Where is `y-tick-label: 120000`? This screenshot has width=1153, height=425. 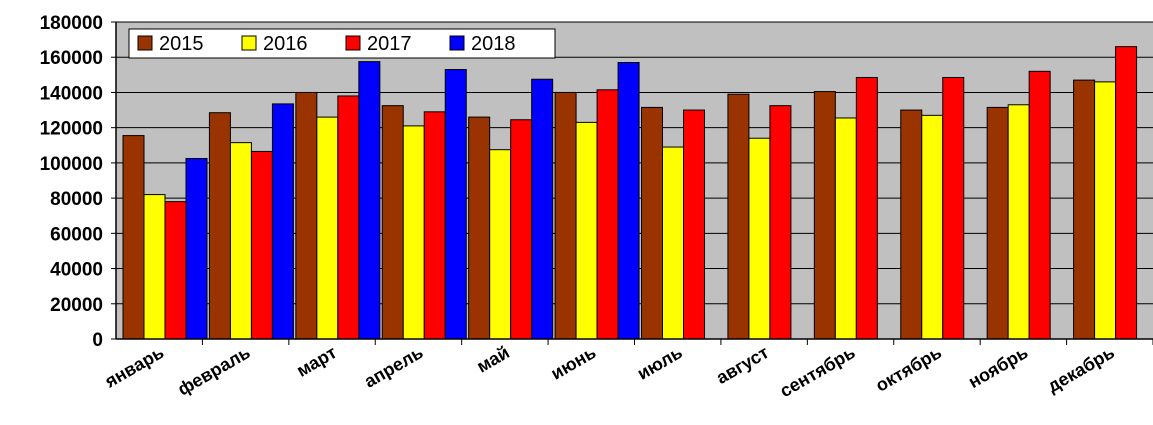 y-tick-label: 120000 is located at coordinates (71, 129).